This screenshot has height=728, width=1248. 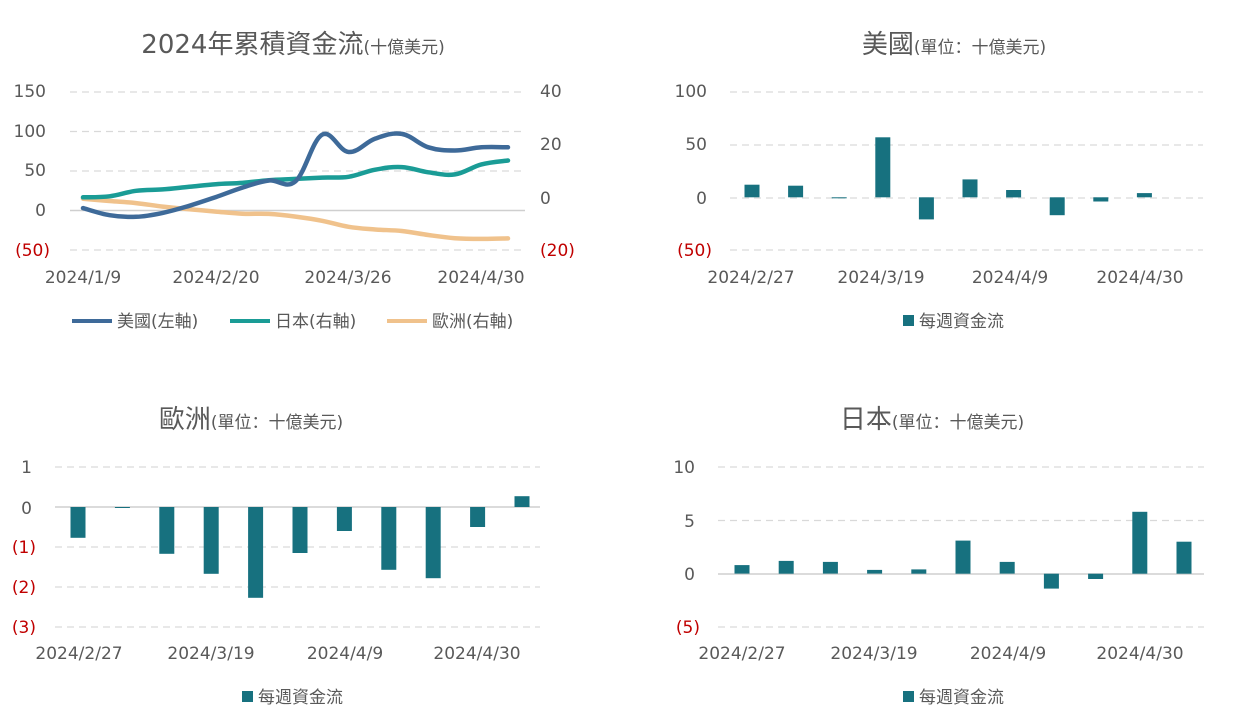 I want to click on y-left-tick-label: (50), so click(x=32, y=251).